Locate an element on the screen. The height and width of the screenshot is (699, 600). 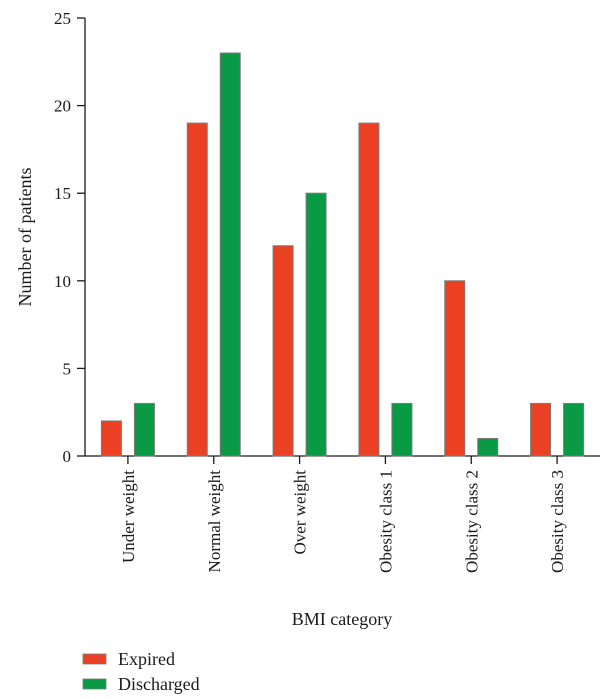
y-tick-label: 5 is located at coordinates (67, 368).